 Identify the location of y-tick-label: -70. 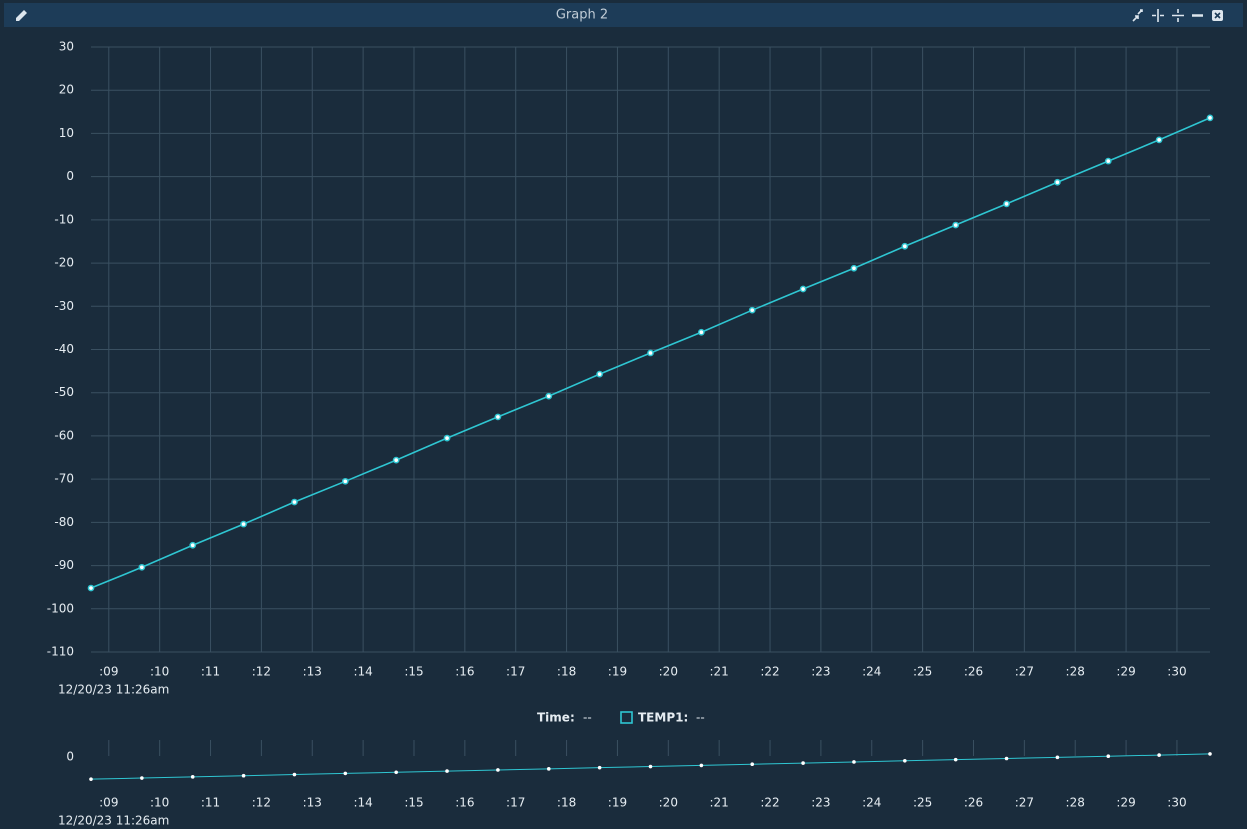
(64, 479).